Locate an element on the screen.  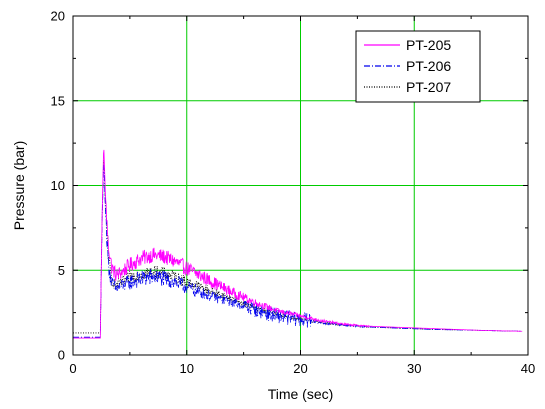
y-axis-label: Pressure (bar) is located at coordinates (19, 185).